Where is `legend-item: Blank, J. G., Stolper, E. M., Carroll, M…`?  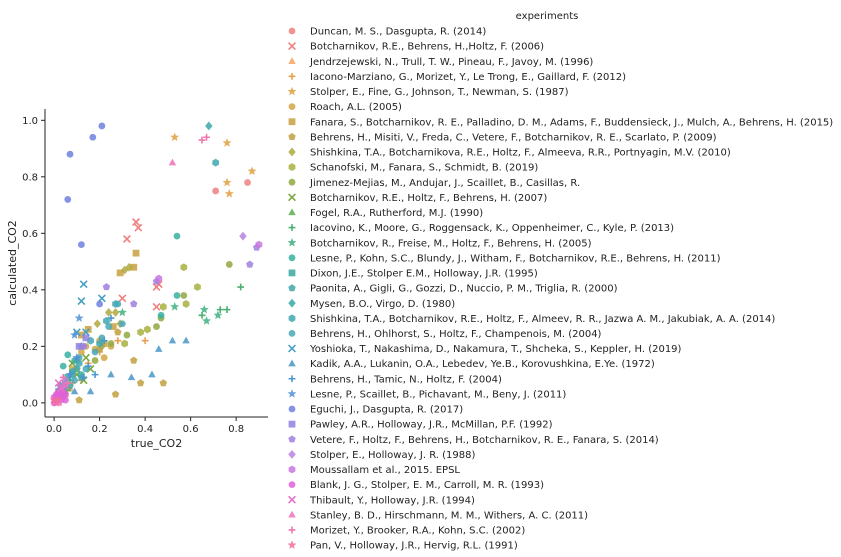
legend-item: Blank, J. G., Stolper, E. M., Carroll, M… is located at coordinates (416, 485).